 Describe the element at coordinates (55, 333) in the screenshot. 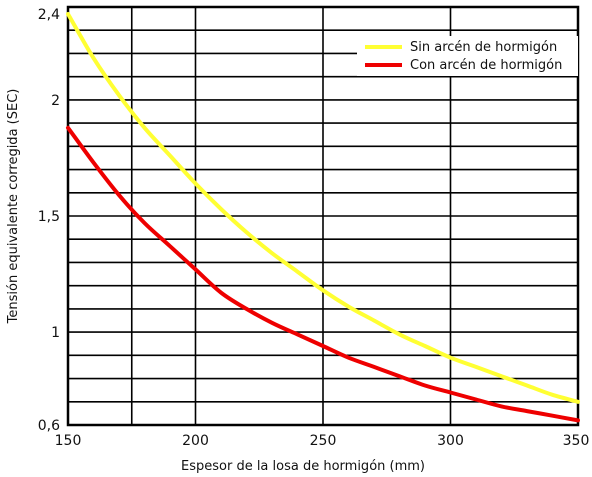

I see `y-tick-label: 1` at that location.